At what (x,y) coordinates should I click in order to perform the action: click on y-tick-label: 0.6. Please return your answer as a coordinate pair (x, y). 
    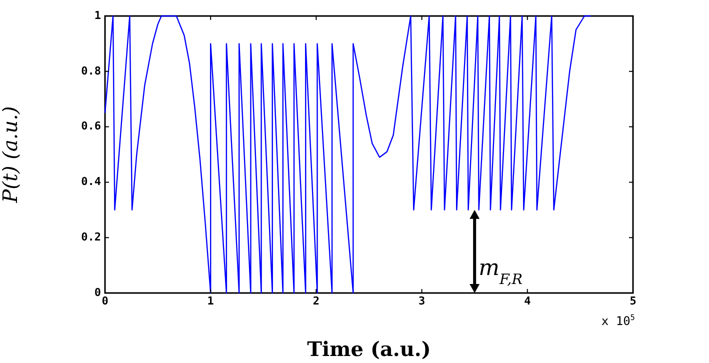
    Looking at the image, I should click on (91, 126).